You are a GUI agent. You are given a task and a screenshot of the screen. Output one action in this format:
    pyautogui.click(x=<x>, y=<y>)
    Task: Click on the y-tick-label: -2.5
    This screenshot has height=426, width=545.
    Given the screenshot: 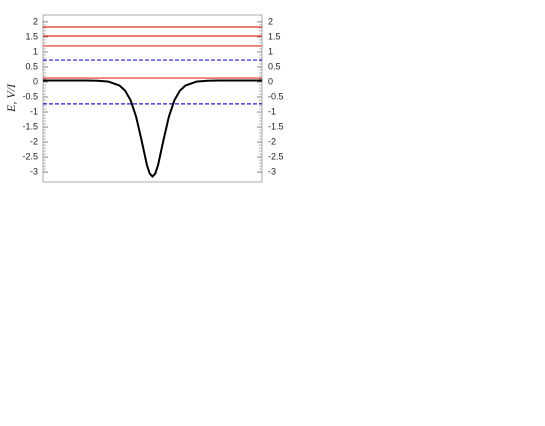 What is the action you would take?
    pyautogui.click(x=30, y=156)
    